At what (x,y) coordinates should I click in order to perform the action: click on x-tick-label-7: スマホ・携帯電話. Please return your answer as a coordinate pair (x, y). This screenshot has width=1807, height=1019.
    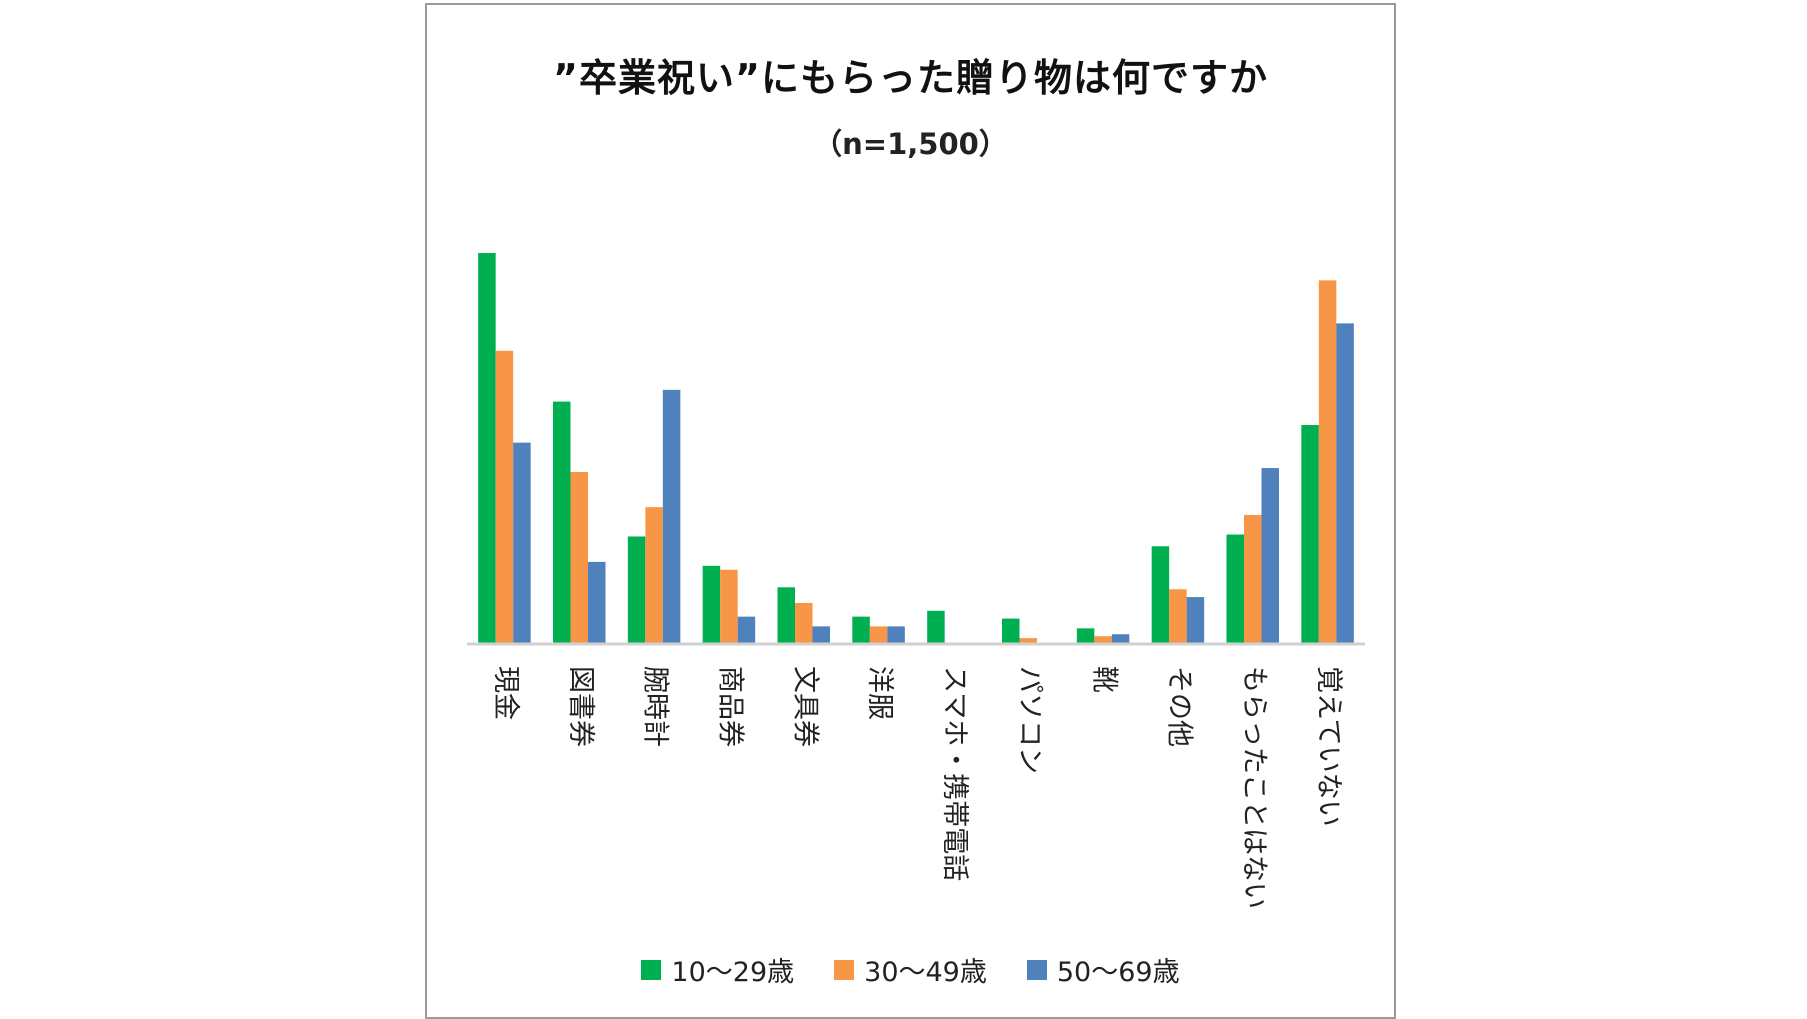
    Looking at the image, I should click on (954, 773).